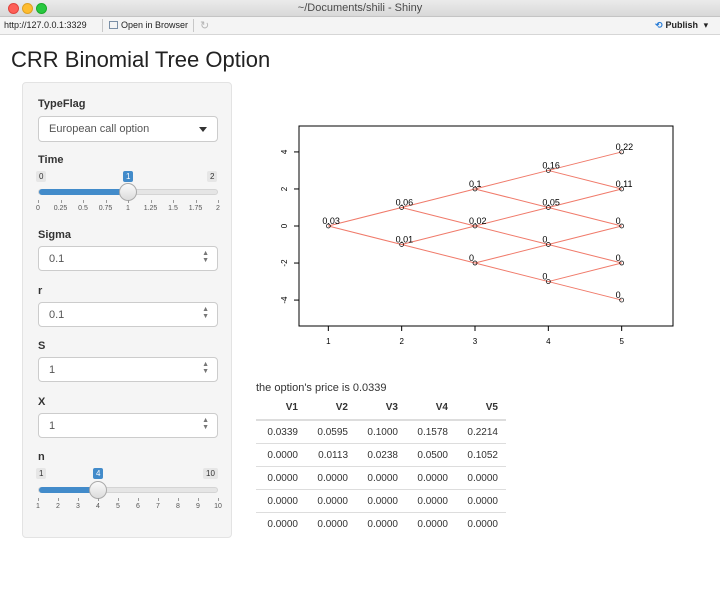  I want to click on browser-icon, so click(113, 25).